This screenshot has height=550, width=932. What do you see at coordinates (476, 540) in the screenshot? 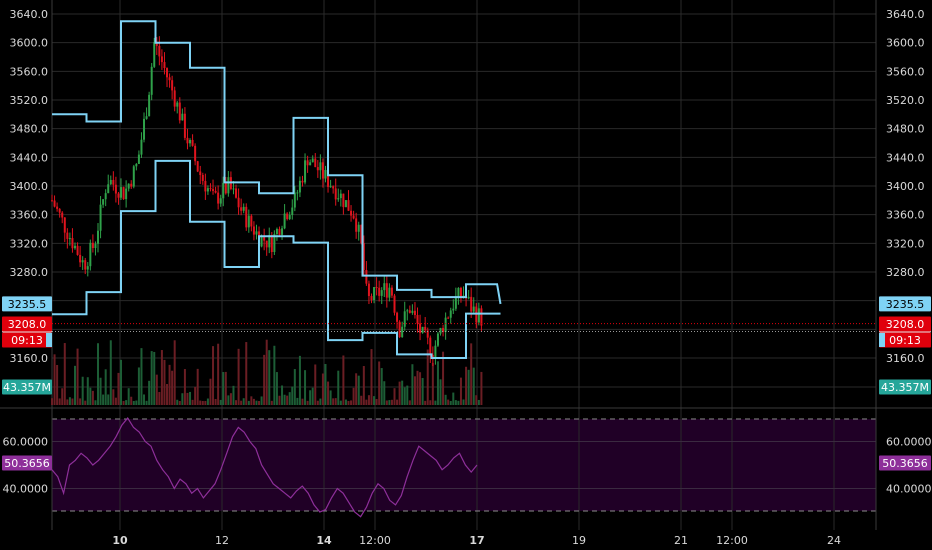
I see `x-axis: 10 12 14 12:00 17 19 21 12:00 24` at bounding box center [476, 540].